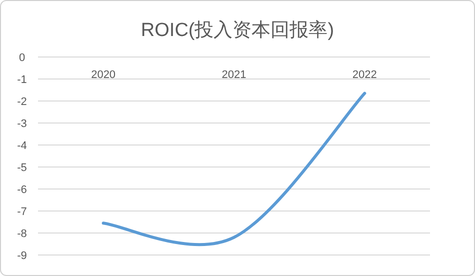  I want to click on y-tick-label: -1, so click(22, 80).